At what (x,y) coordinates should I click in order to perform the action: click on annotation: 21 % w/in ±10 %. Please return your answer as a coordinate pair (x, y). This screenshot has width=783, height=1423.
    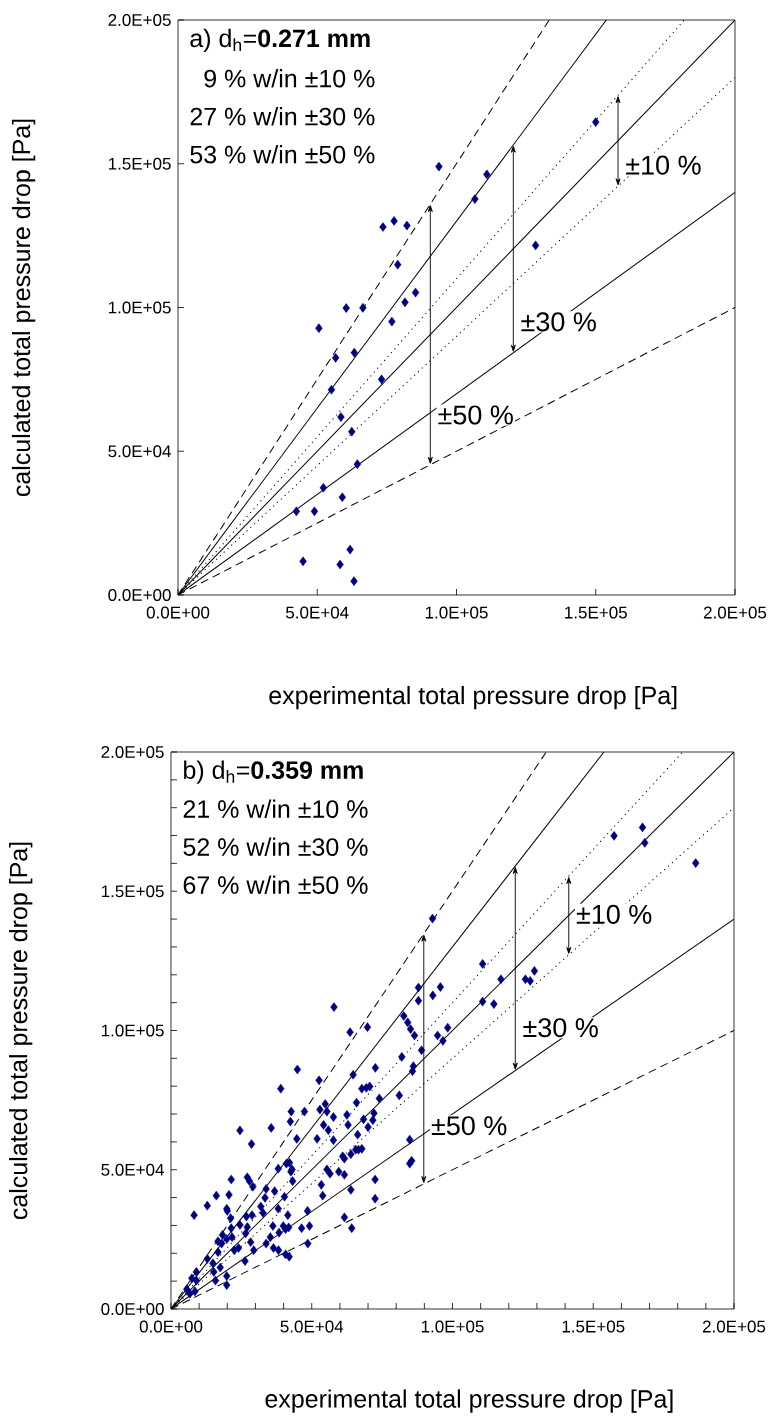
    Looking at the image, I should click on (275, 808).